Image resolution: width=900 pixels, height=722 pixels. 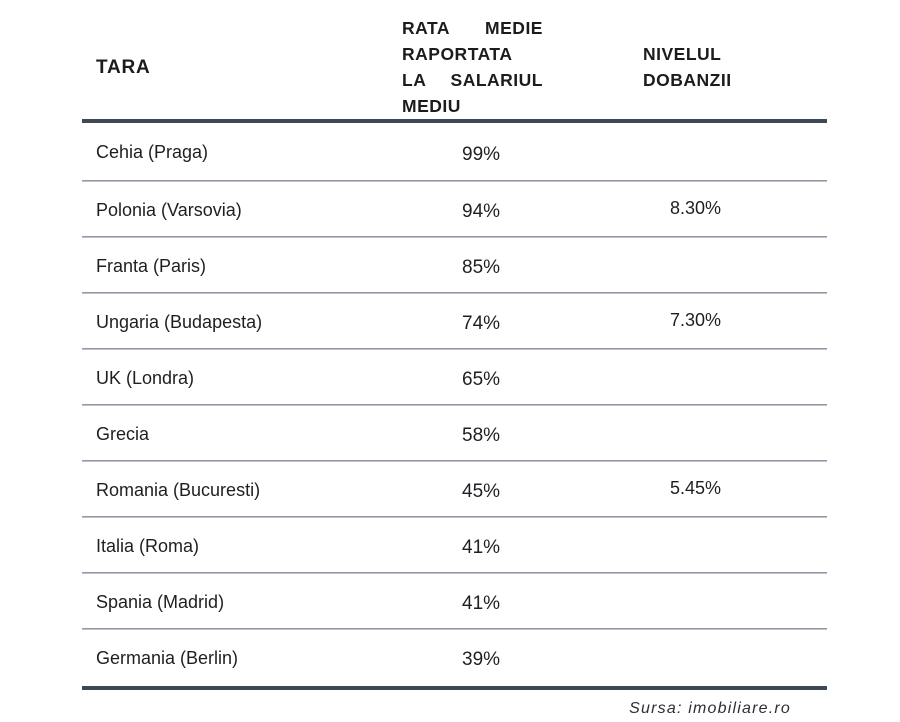 I want to click on rate-cell: 85%, so click(x=481, y=267).